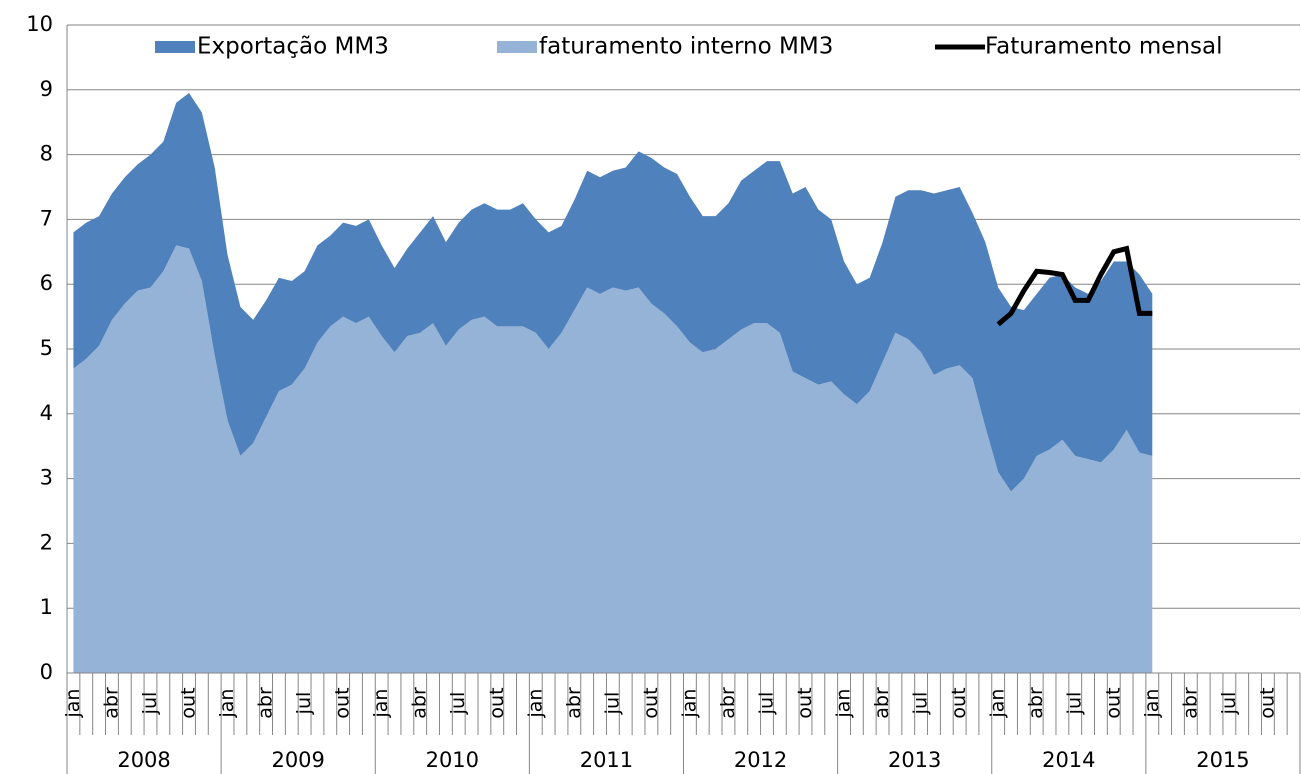 This screenshot has height=774, width=1301. I want to click on year-label: 2011, so click(606, 760).